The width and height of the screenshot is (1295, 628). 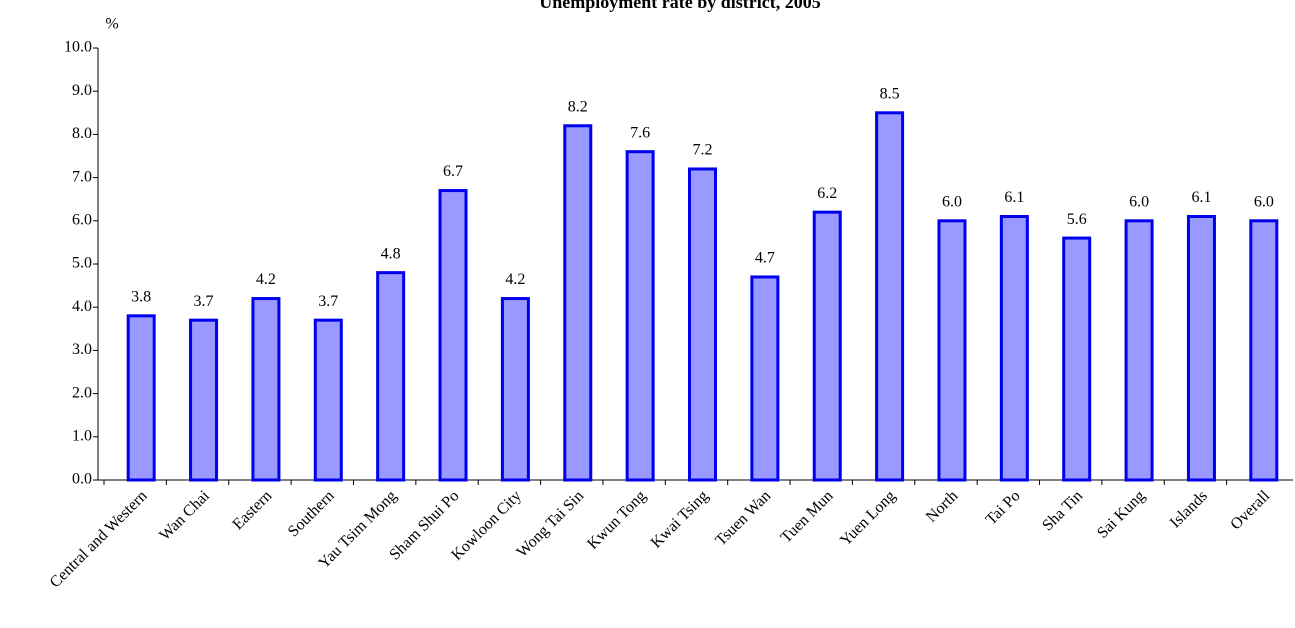 What do you see at coordinates (82, 219) in the screenshot?
I see `y-tick-label: 6.0` at bounding box center [82, 219].